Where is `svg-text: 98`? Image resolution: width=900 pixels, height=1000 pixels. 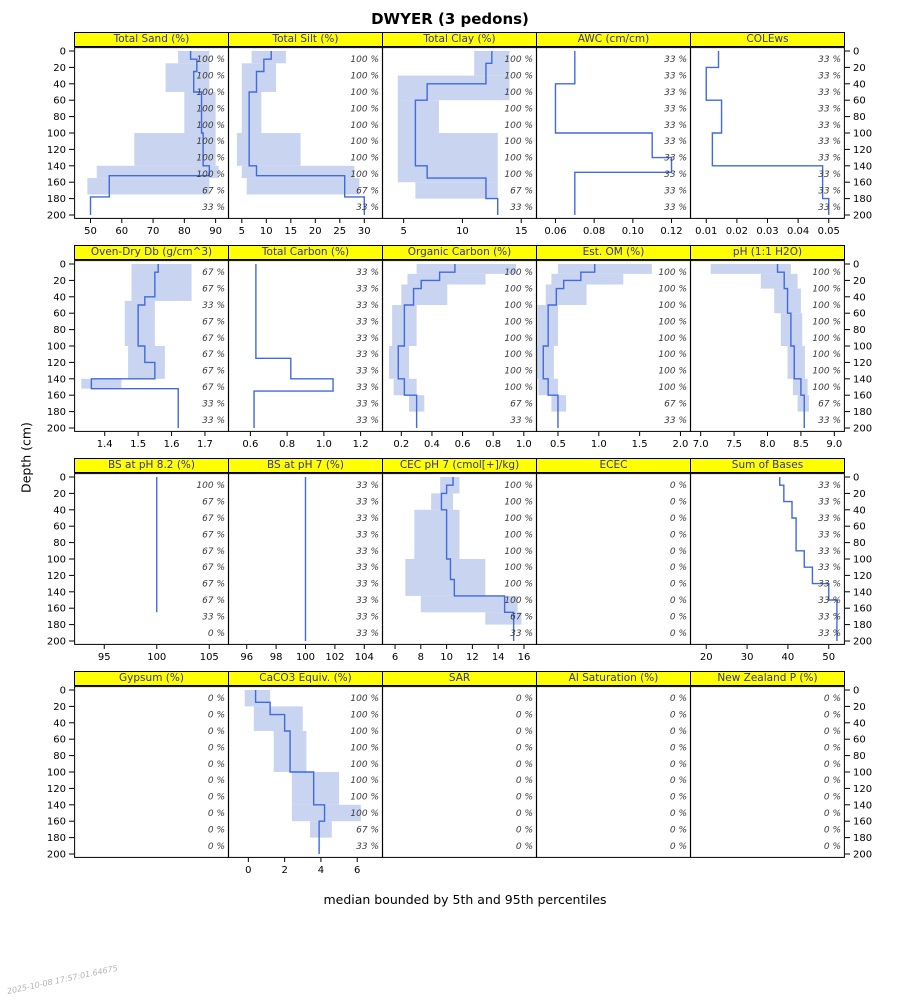
svg-text: 98 is located at coordinates (276, 657).